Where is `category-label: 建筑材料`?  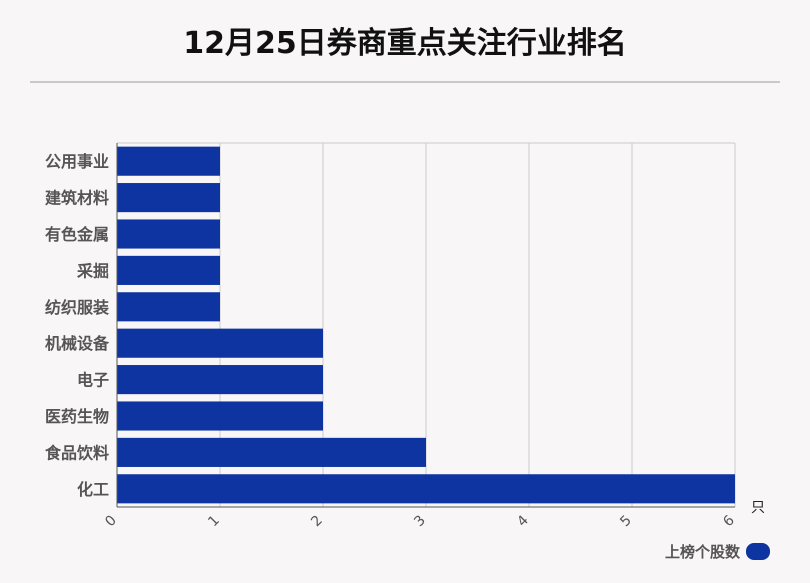
category-label: 建筑材料 is located at coordinates (77, 198).